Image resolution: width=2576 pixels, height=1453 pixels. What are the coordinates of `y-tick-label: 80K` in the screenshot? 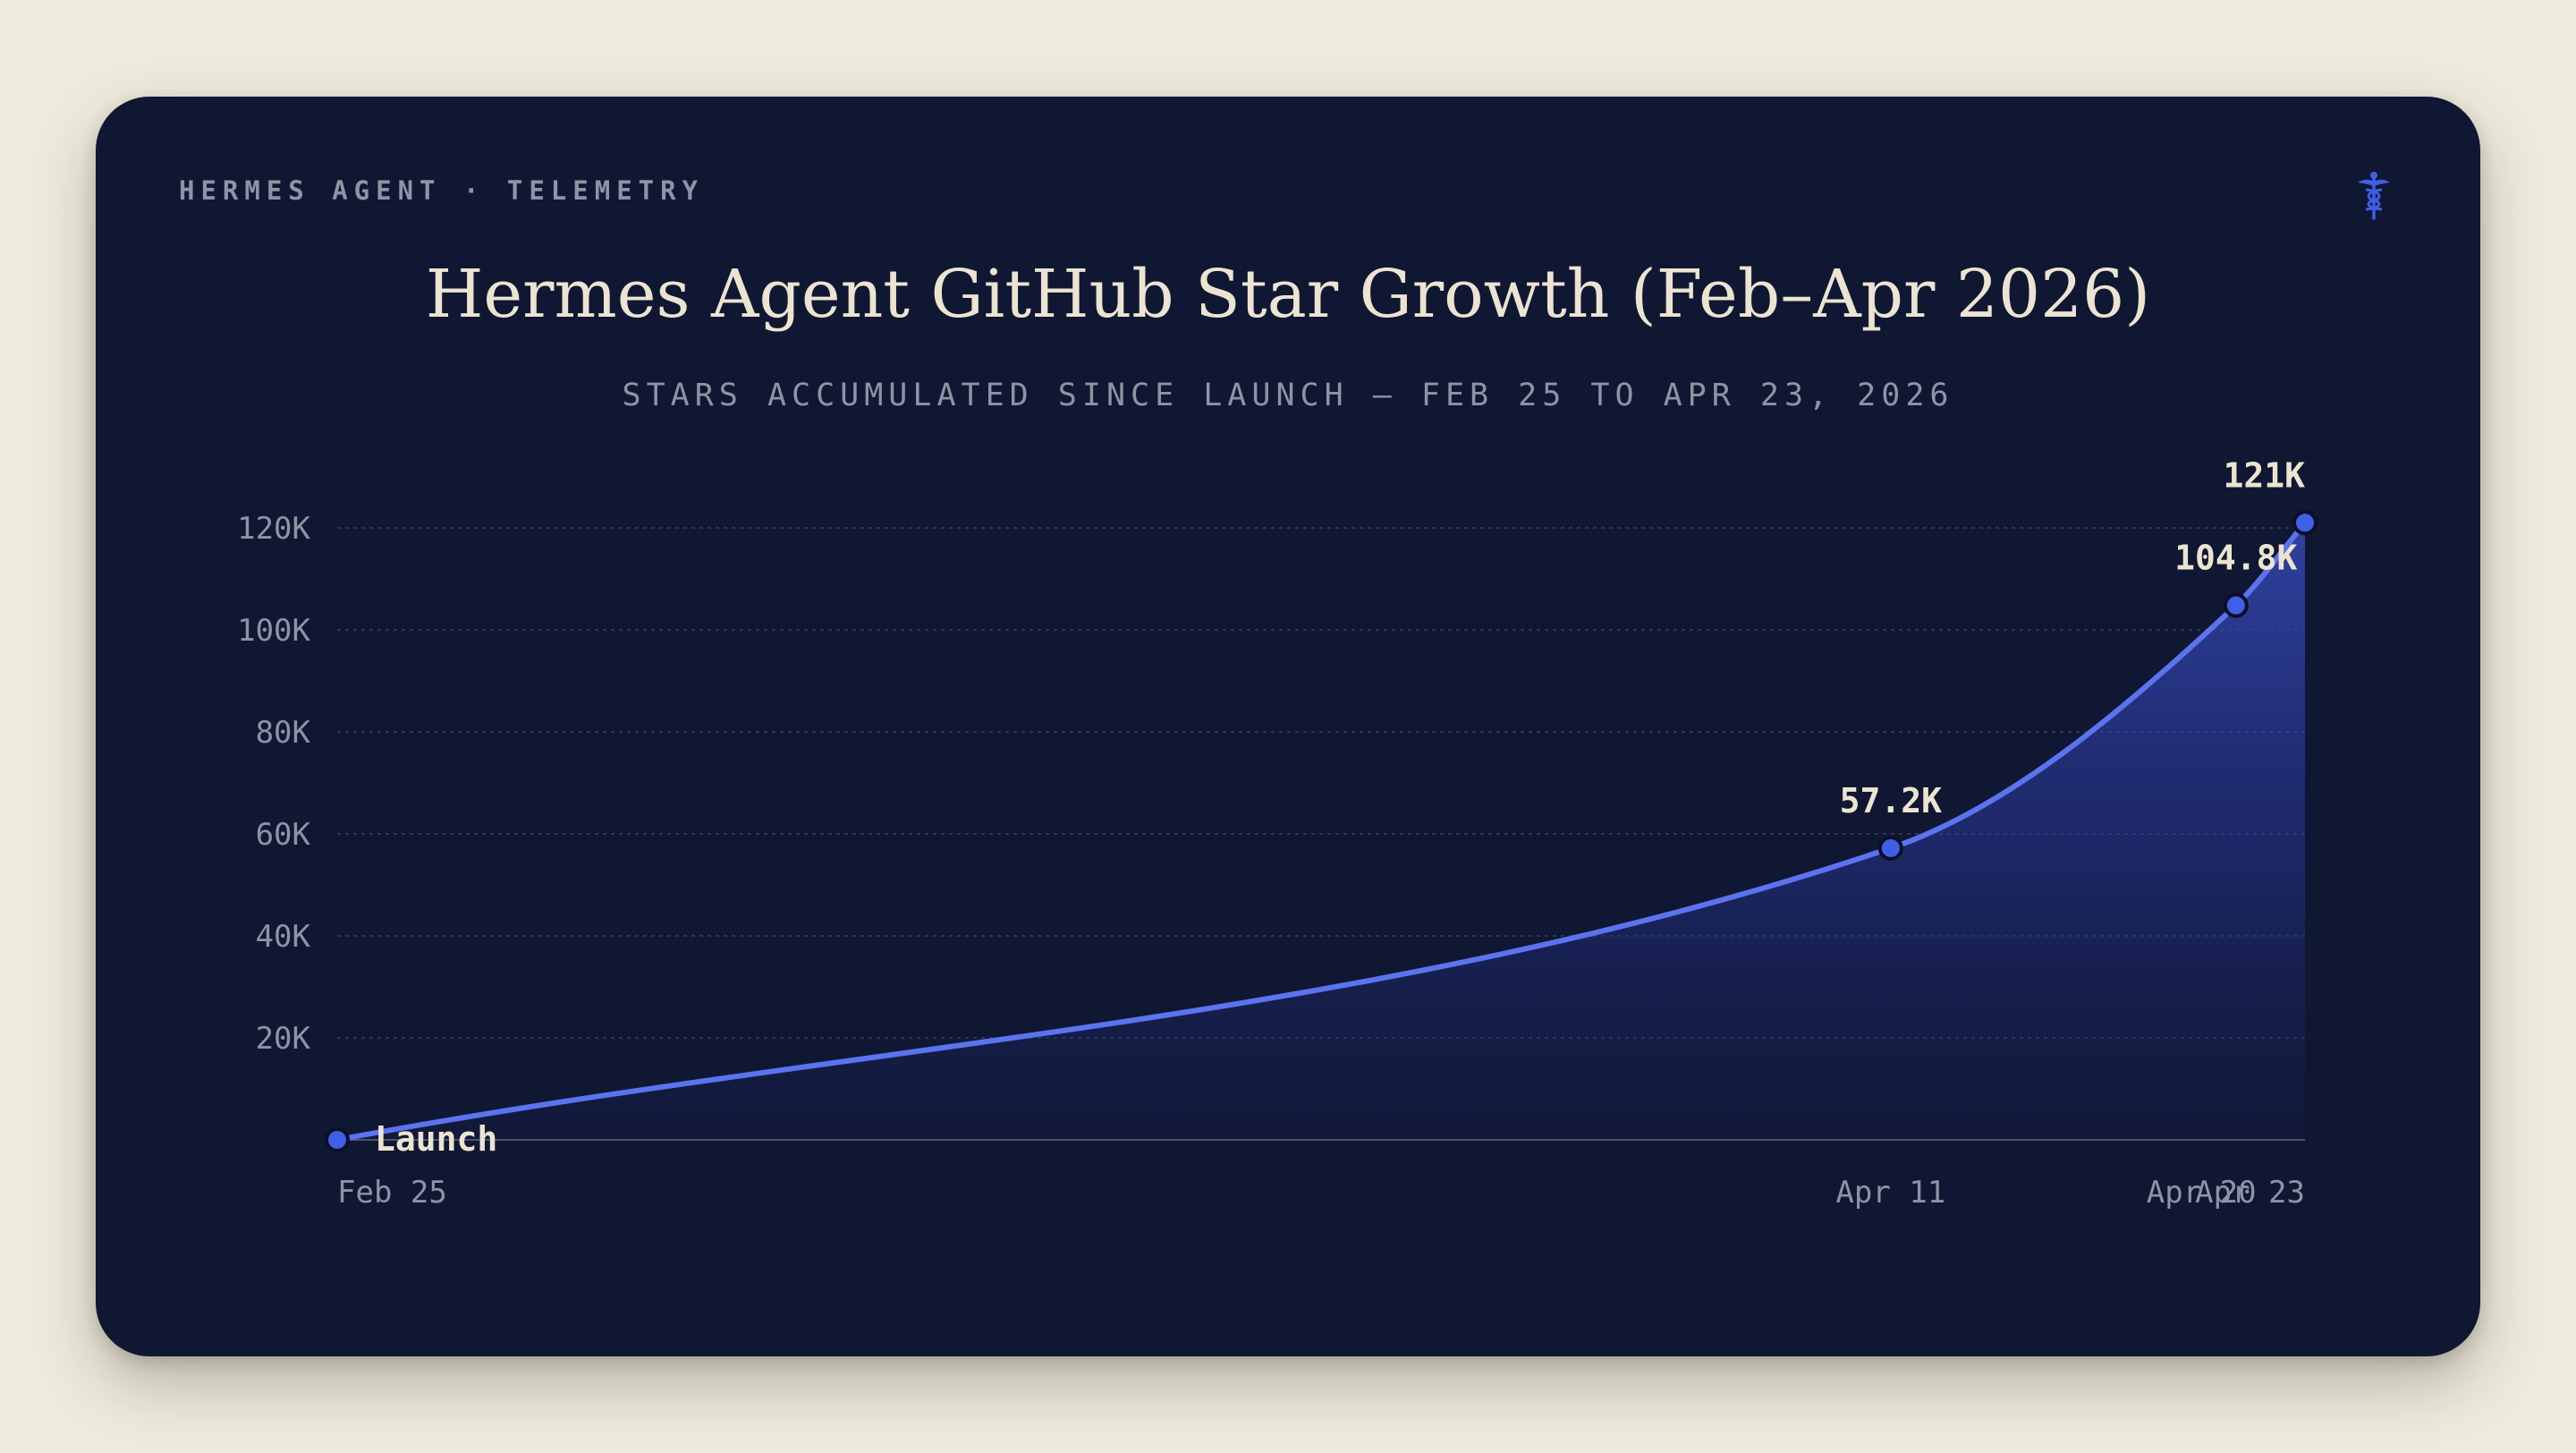 It's located at (283, 733).